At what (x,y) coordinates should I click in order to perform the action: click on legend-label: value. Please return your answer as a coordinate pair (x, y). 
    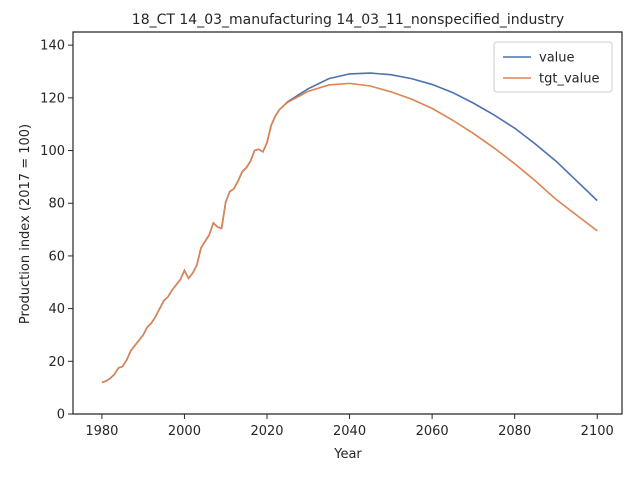
    Looking at the image, I should click on (557, 58).